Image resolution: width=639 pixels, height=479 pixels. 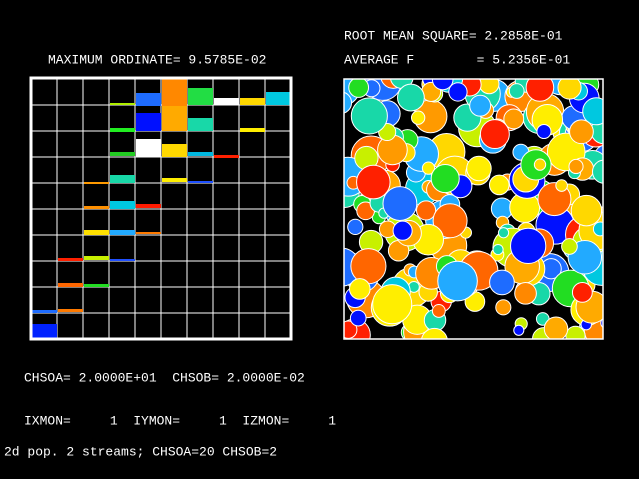 I want to click on caption: 2d pop. 2 streams; CHSOA=20 CHSOB=2, so click(x=140, y=451).